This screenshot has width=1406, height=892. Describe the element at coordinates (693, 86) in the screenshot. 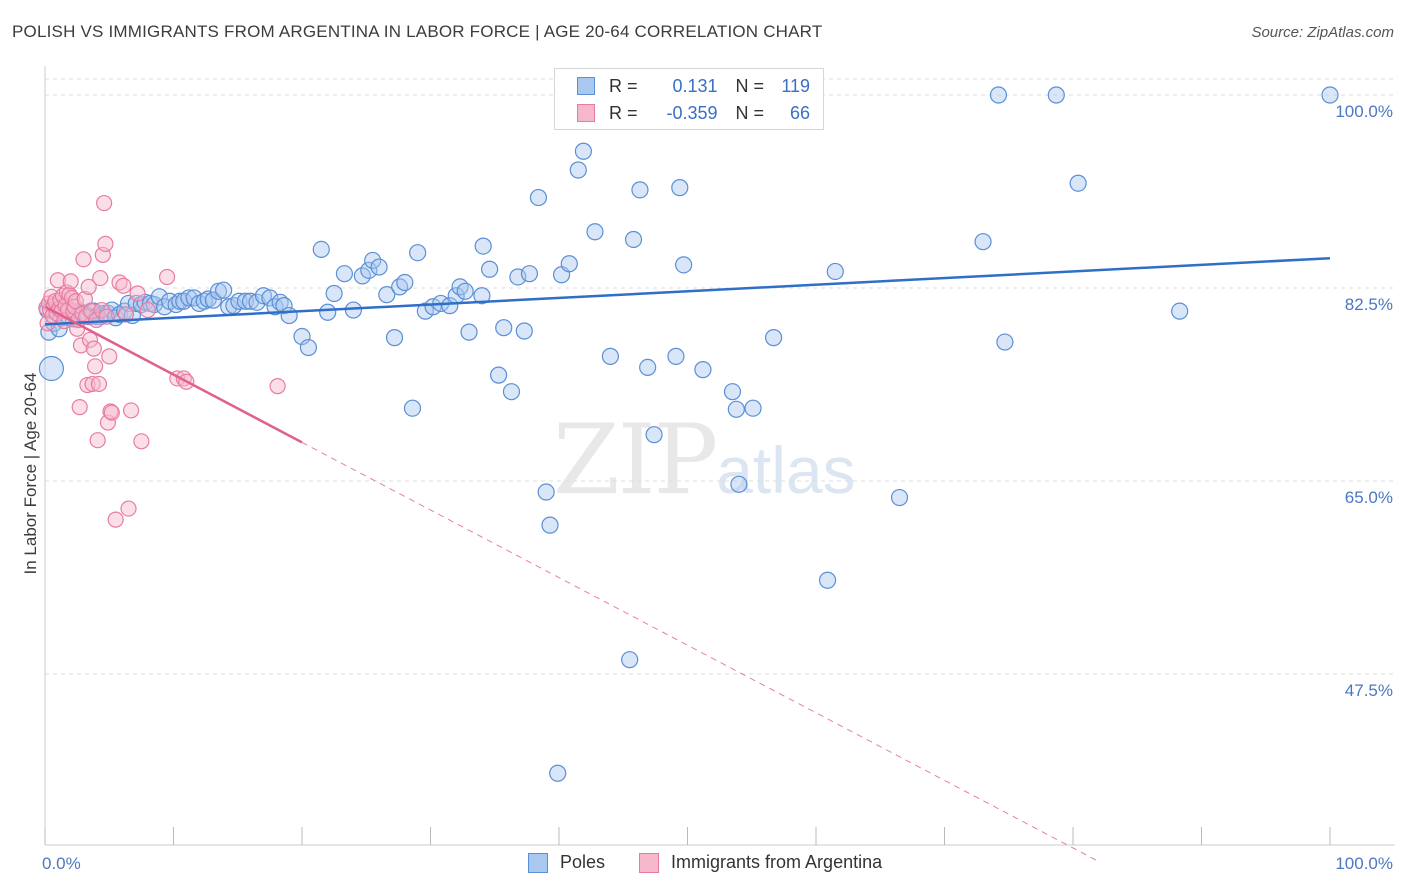

I see `legend-row-poles: R = 0.131 N = 119` at that location.